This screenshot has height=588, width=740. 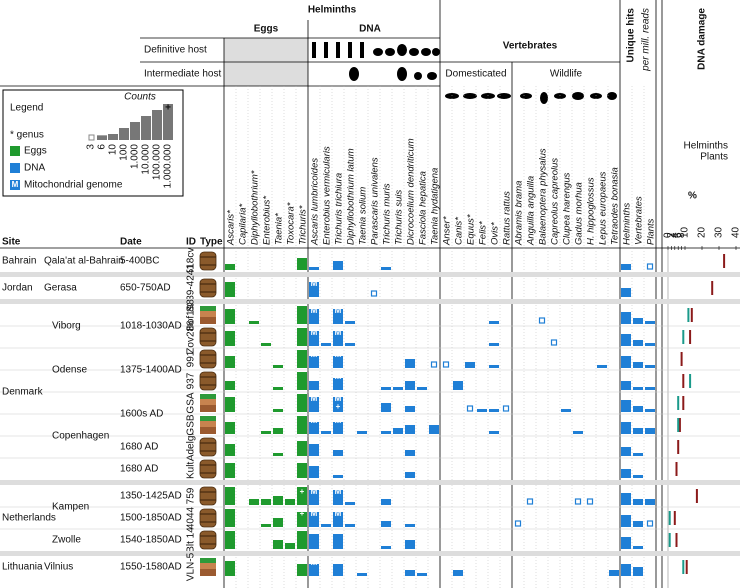 I want to click on legend-genus: * genus, so click(x=27, y=135).